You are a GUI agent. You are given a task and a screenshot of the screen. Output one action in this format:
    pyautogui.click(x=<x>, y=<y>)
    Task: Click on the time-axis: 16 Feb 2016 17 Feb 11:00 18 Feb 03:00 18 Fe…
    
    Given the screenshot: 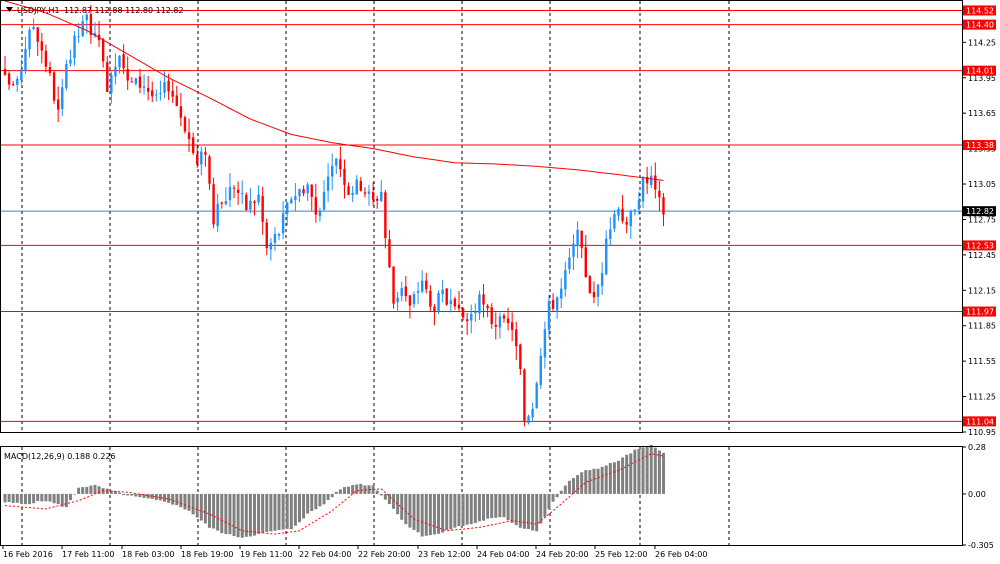 What is the action you would take?
    pyautogui.click(x=354, y=552)
    